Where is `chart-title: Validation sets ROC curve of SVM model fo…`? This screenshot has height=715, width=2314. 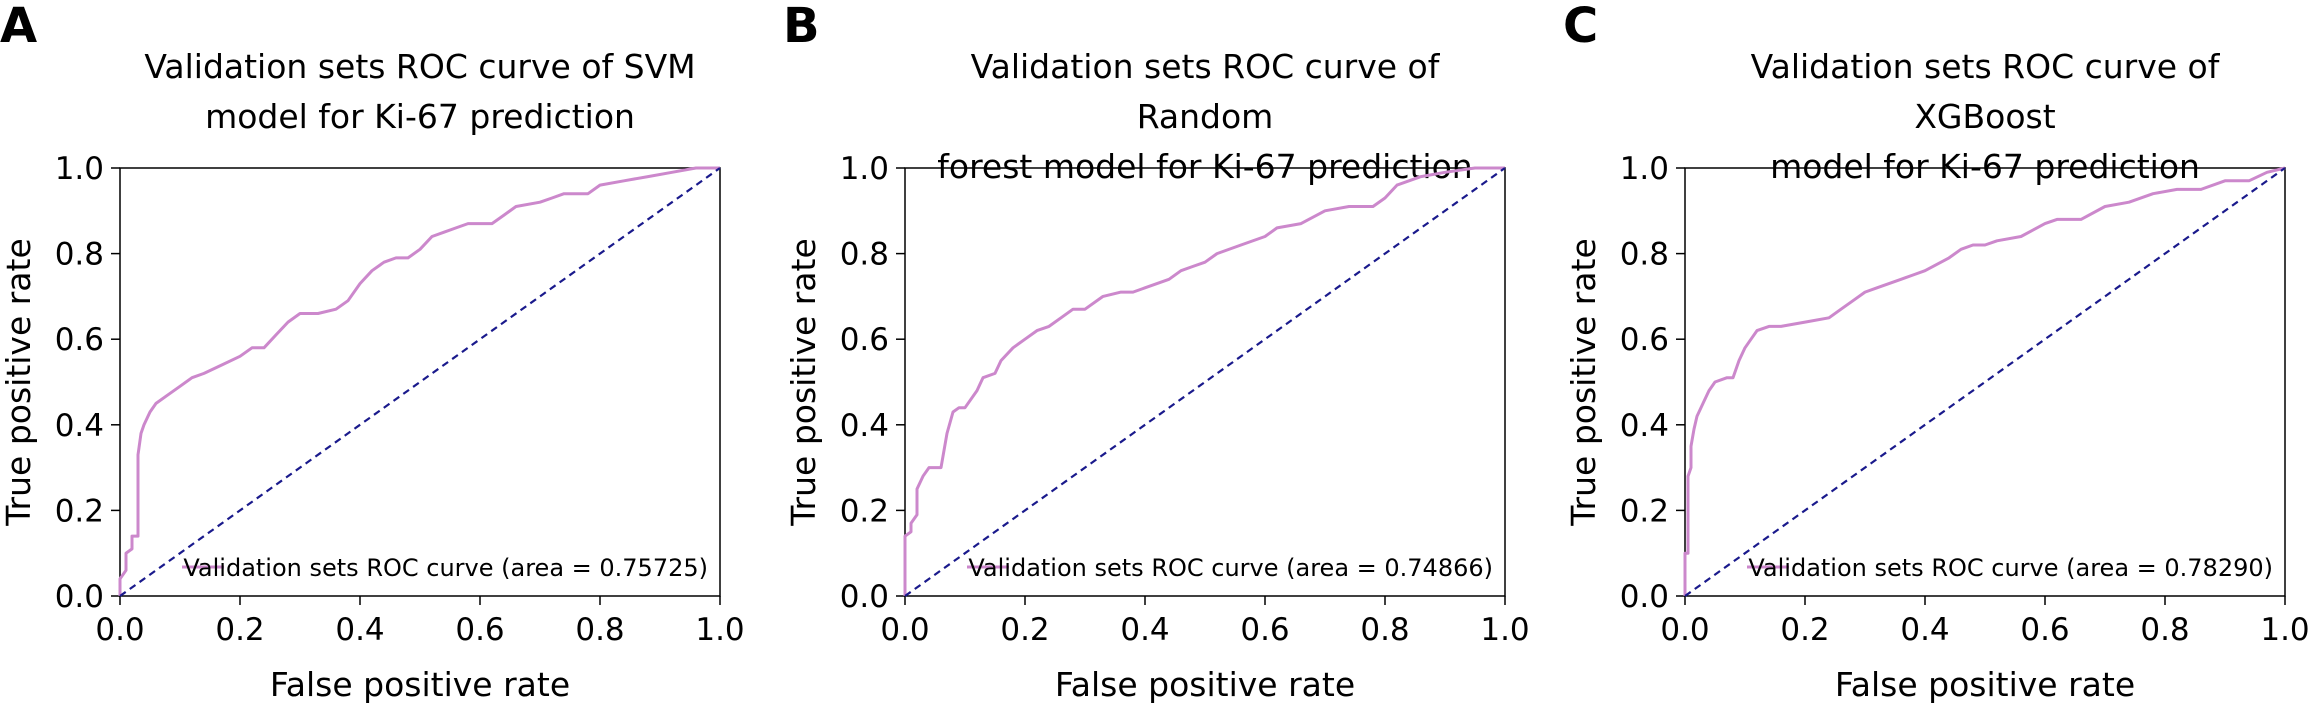
chart-title: Validation sets ROC curve of SVM model fo… is located at coordinates (420, 92).